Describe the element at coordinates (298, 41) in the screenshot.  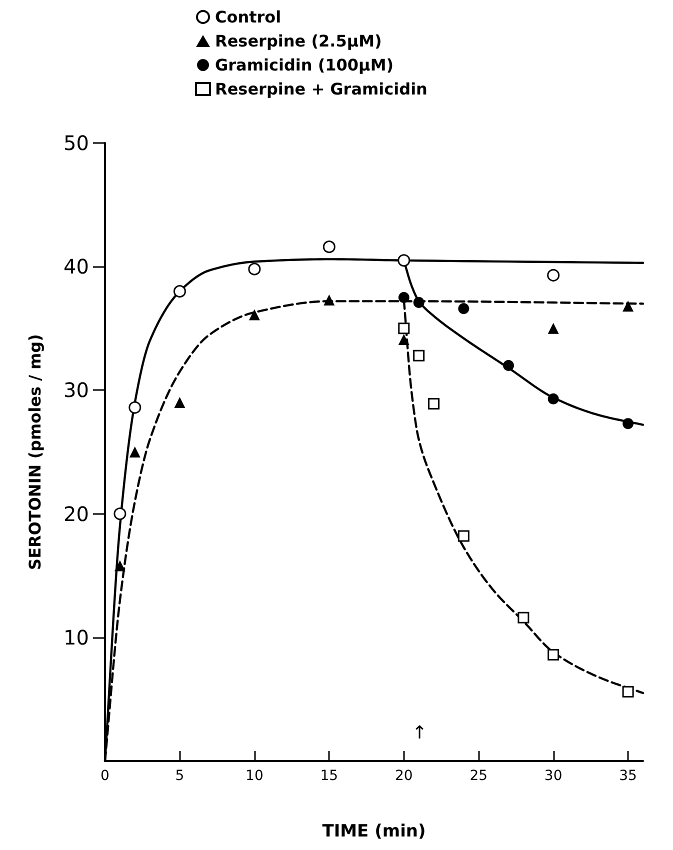
I see `legend-label: Reserpine (2.5μM)` at that location.